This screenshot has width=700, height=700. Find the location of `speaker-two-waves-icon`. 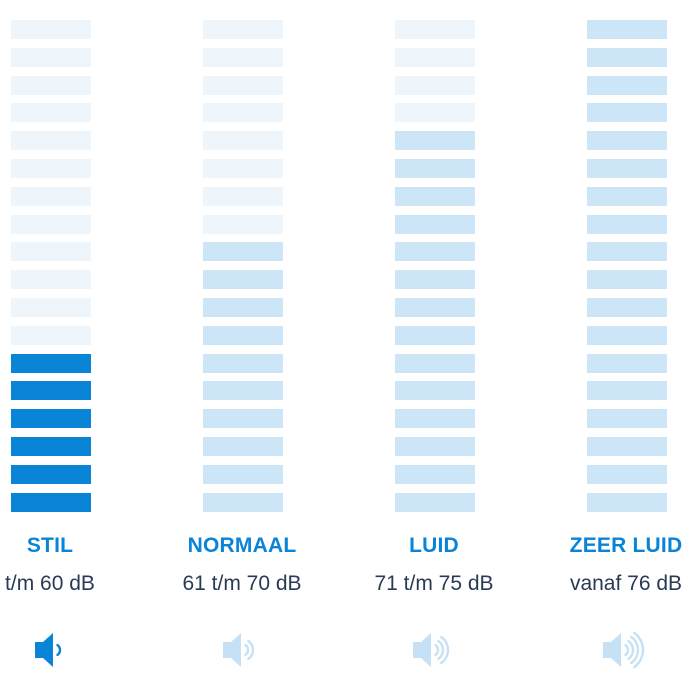

speaker-two-waves-icon is located at coordinates (239, 650).